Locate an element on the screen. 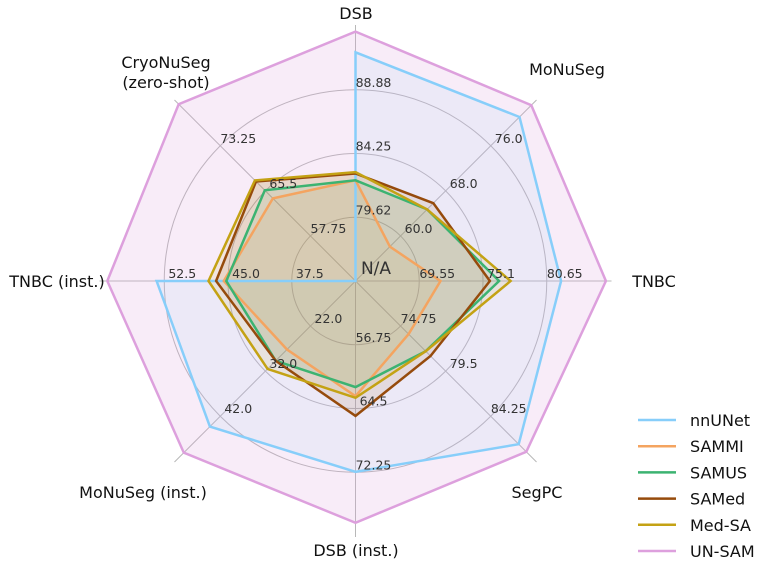 The width and height of the screenshot is (764, 564). tick-label: 42.0 is located at coordinates (238, 408).